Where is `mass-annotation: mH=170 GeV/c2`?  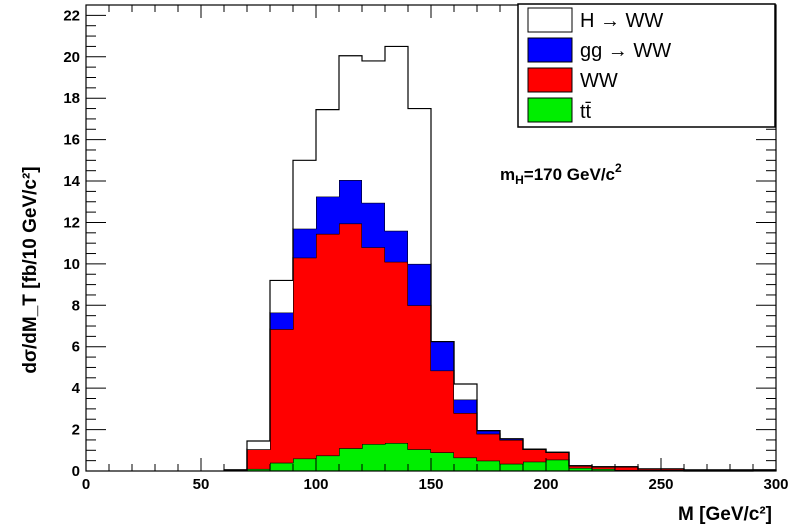
mass-annotation: mH=170 GeV/c2 is located at coordinates (561, 174).